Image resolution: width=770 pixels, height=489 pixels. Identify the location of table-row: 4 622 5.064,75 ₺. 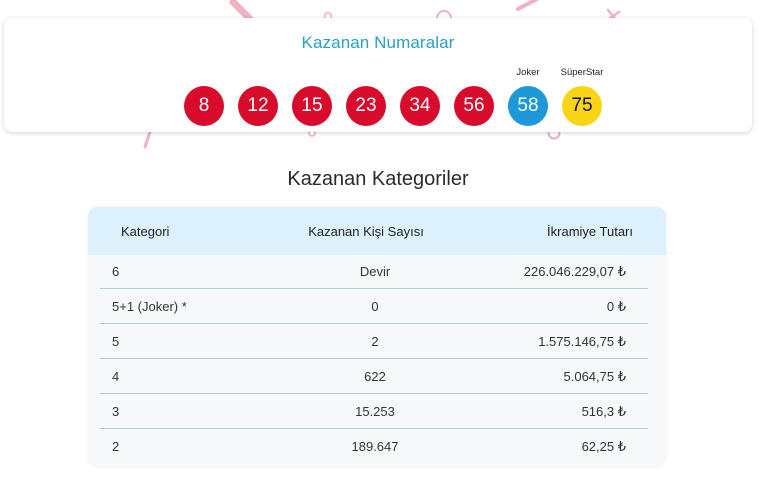
(374, 377).